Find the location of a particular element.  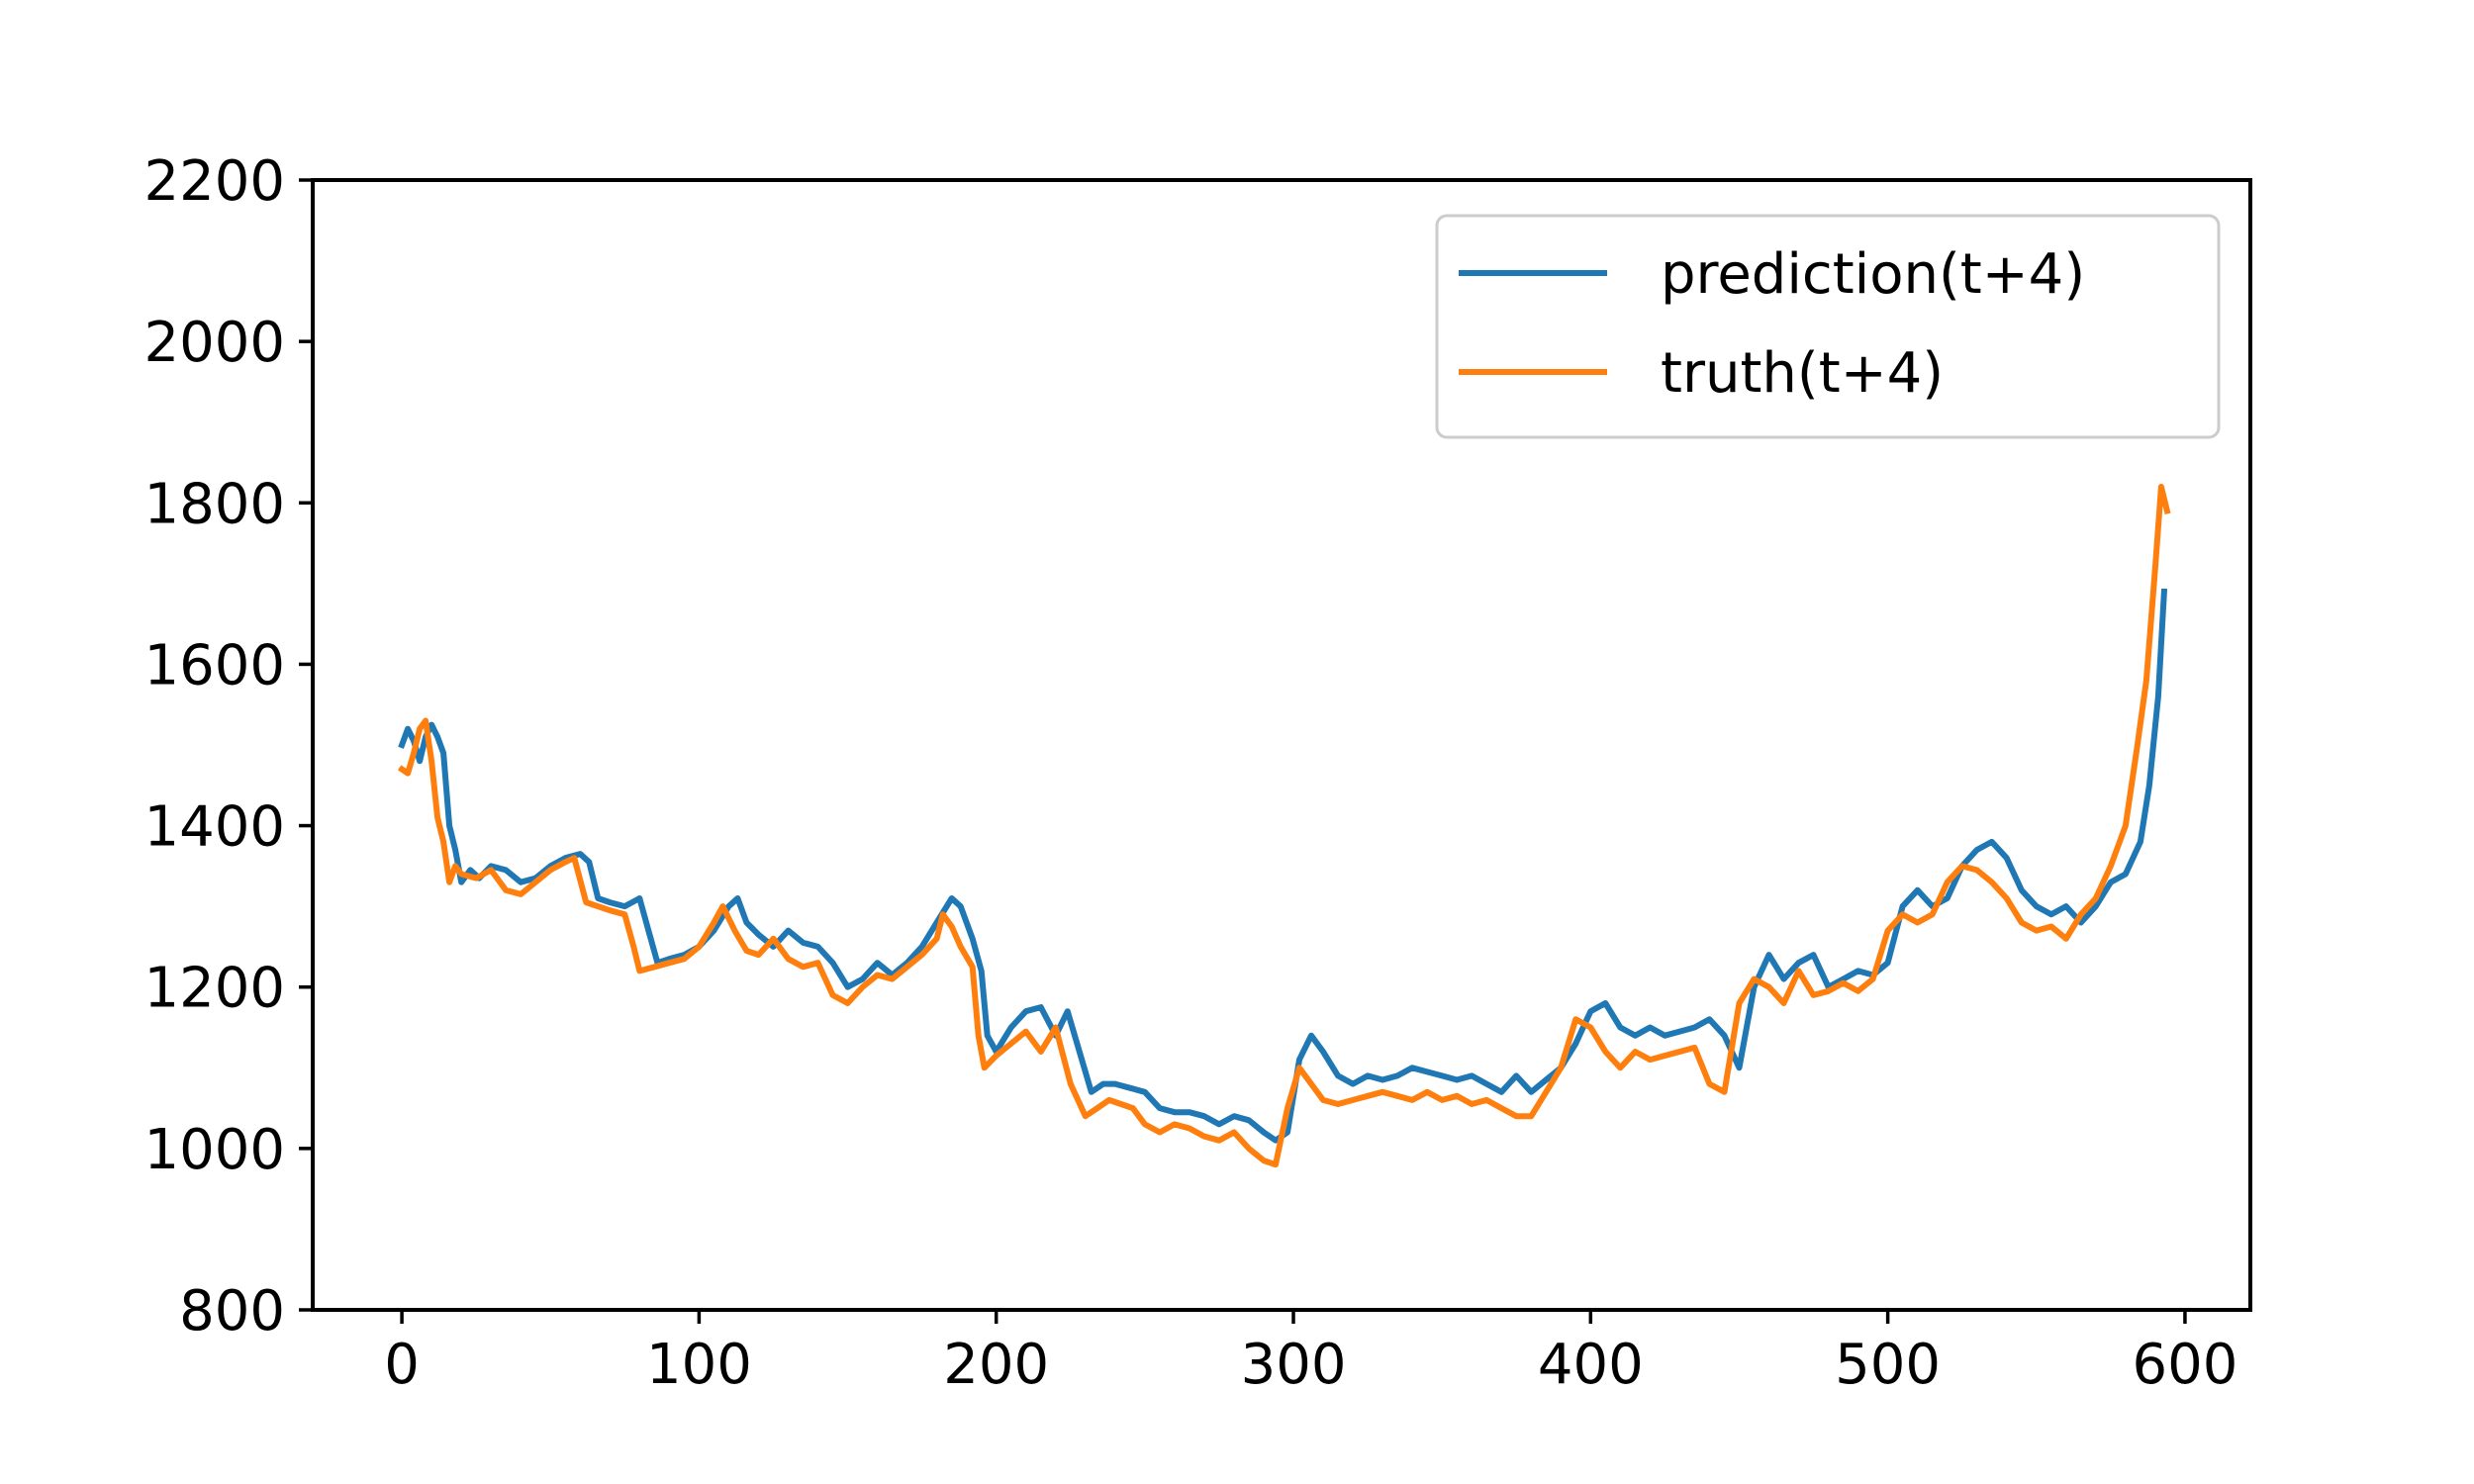

y-tick-label: 1200 is located at coordinates (214, 989).